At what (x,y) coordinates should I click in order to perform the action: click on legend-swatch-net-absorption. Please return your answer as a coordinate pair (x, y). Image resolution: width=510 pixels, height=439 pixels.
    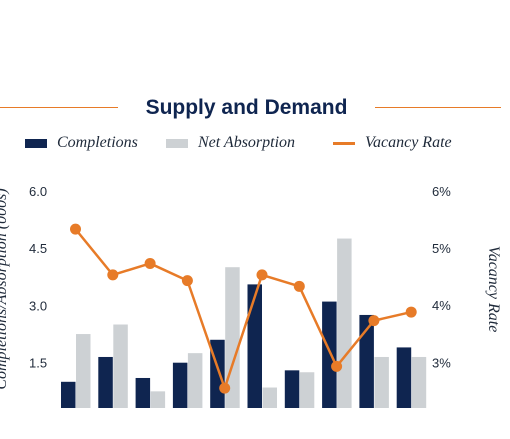
    Looking at the image, I should click on (177, 143).